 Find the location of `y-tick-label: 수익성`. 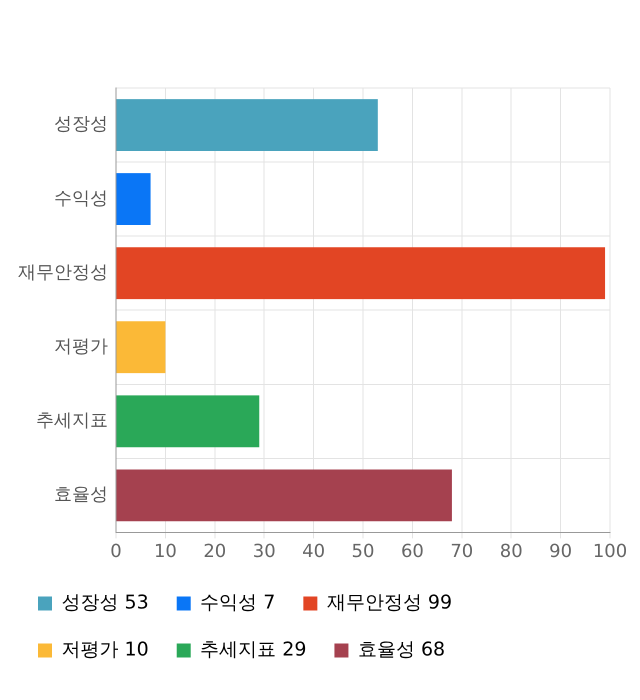

y-tick-label: 수익성 is located at coordinates (81, 198).